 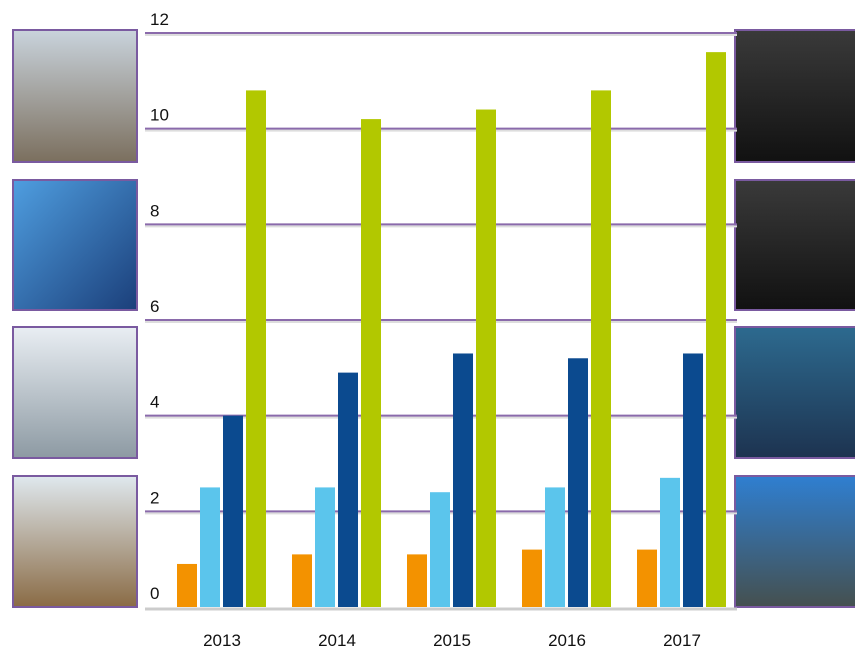 I want to click on y-tick-label: 8, so click(x=154, y=210).